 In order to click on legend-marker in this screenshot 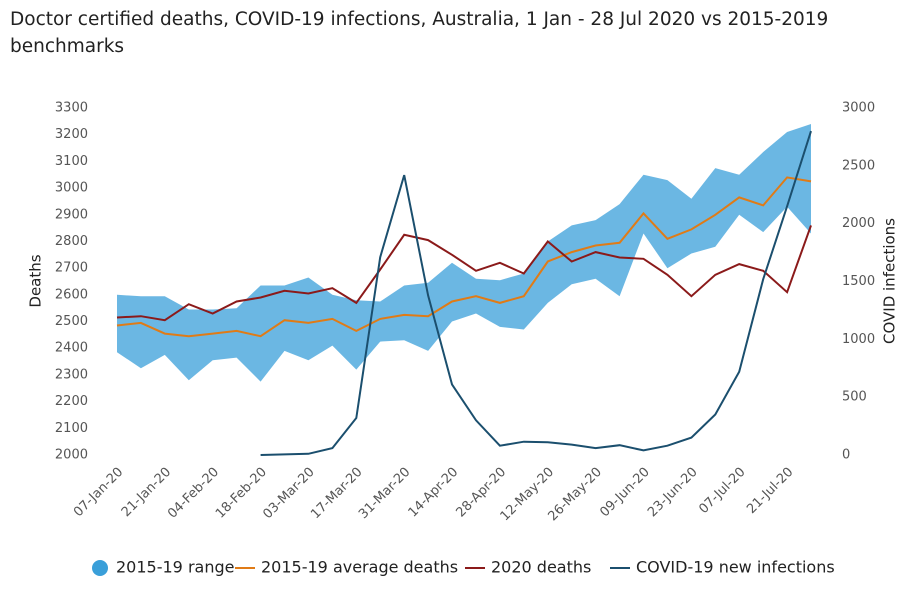, I will do `click(100, 568)`.